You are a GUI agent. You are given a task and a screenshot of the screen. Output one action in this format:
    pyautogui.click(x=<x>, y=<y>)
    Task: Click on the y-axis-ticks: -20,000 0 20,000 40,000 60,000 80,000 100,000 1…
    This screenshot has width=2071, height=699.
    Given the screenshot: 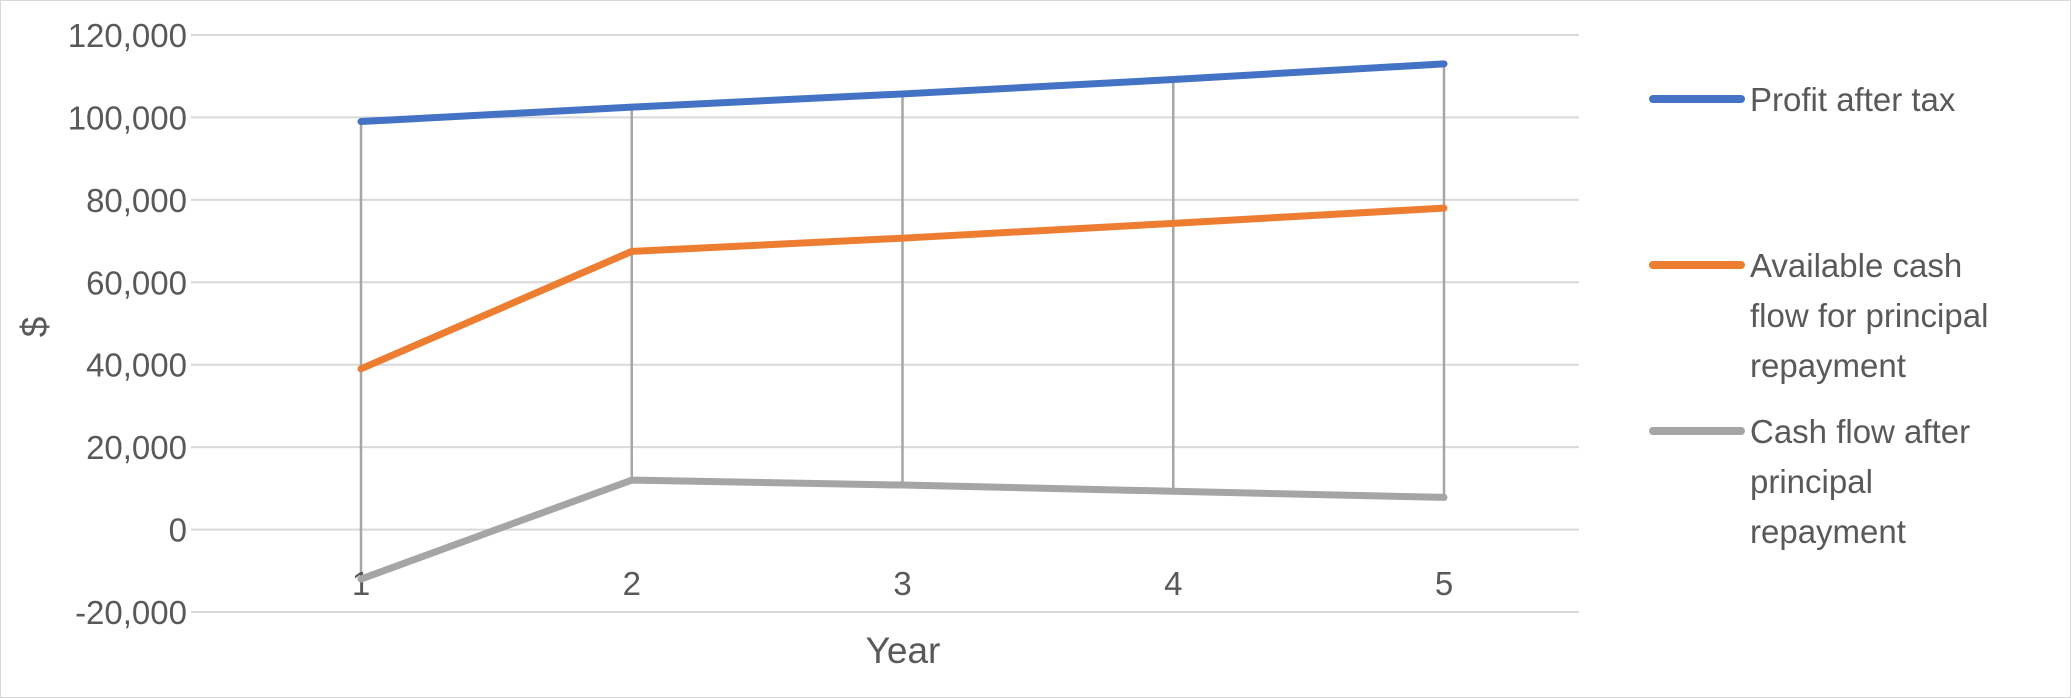 What is the action you would take?
    pyautogui.click(x=127, y=324)
    